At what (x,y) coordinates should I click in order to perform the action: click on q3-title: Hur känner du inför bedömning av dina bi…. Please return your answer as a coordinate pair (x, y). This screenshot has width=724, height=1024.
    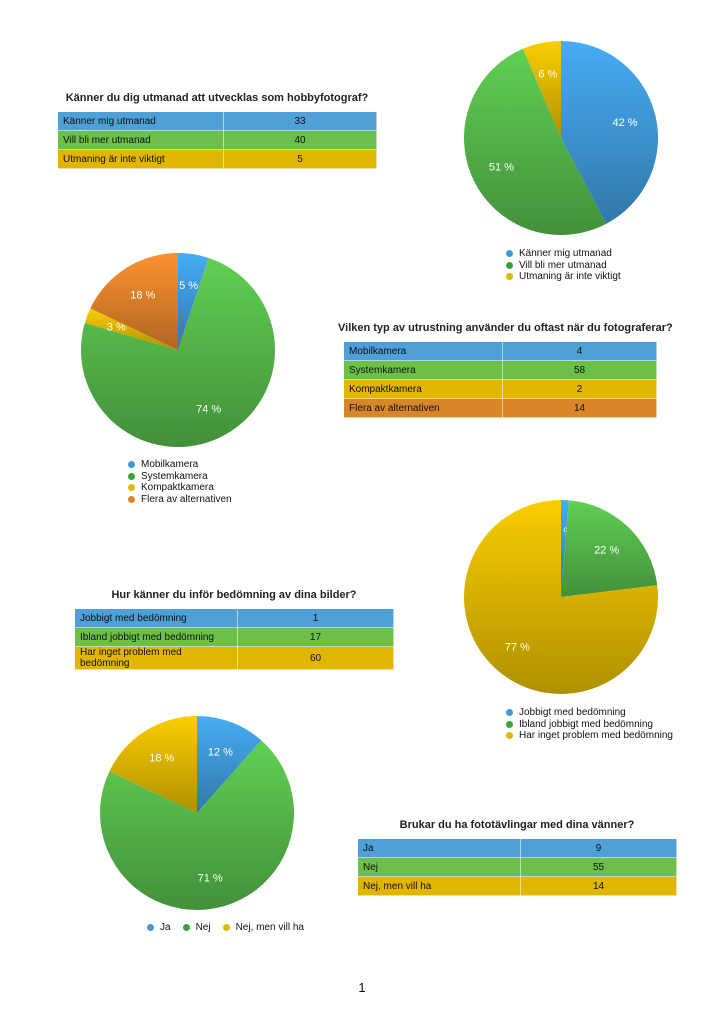
    Looking at the image, I should click on (234, 595).